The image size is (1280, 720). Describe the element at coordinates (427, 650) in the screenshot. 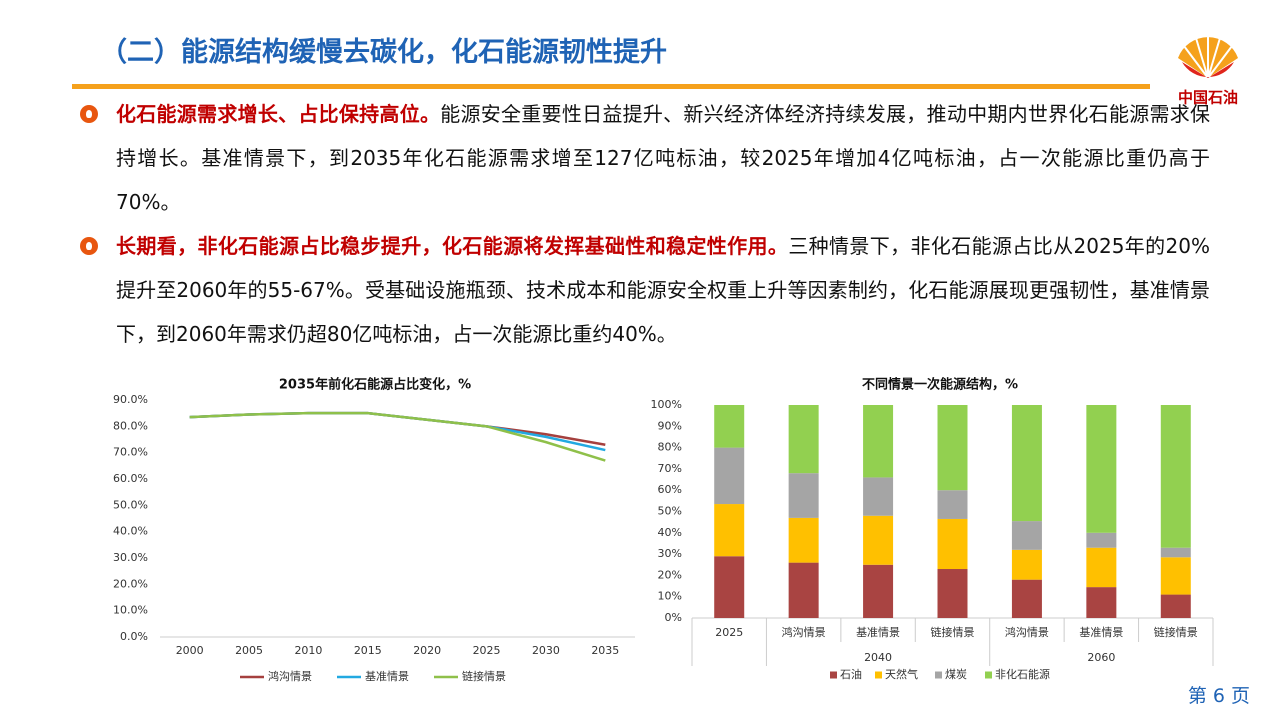

I see `x-tick-label: 2020` at that location.